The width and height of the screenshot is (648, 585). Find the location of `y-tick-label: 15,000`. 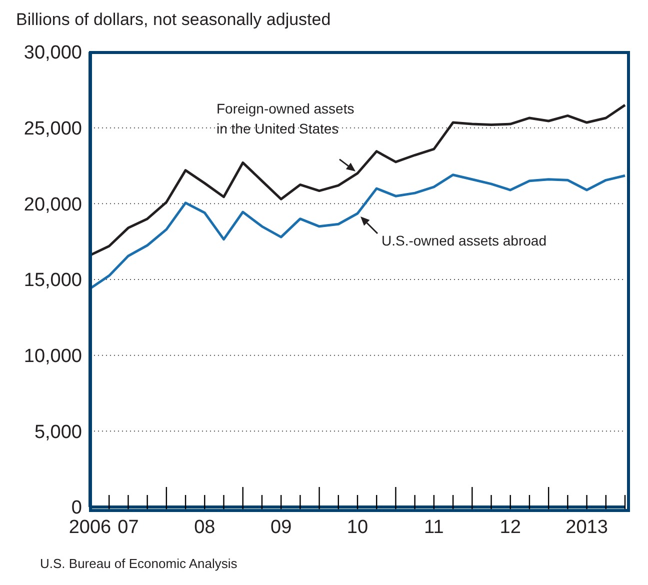

y-tick-label: 15,000 is located at coordinates (53, 281).